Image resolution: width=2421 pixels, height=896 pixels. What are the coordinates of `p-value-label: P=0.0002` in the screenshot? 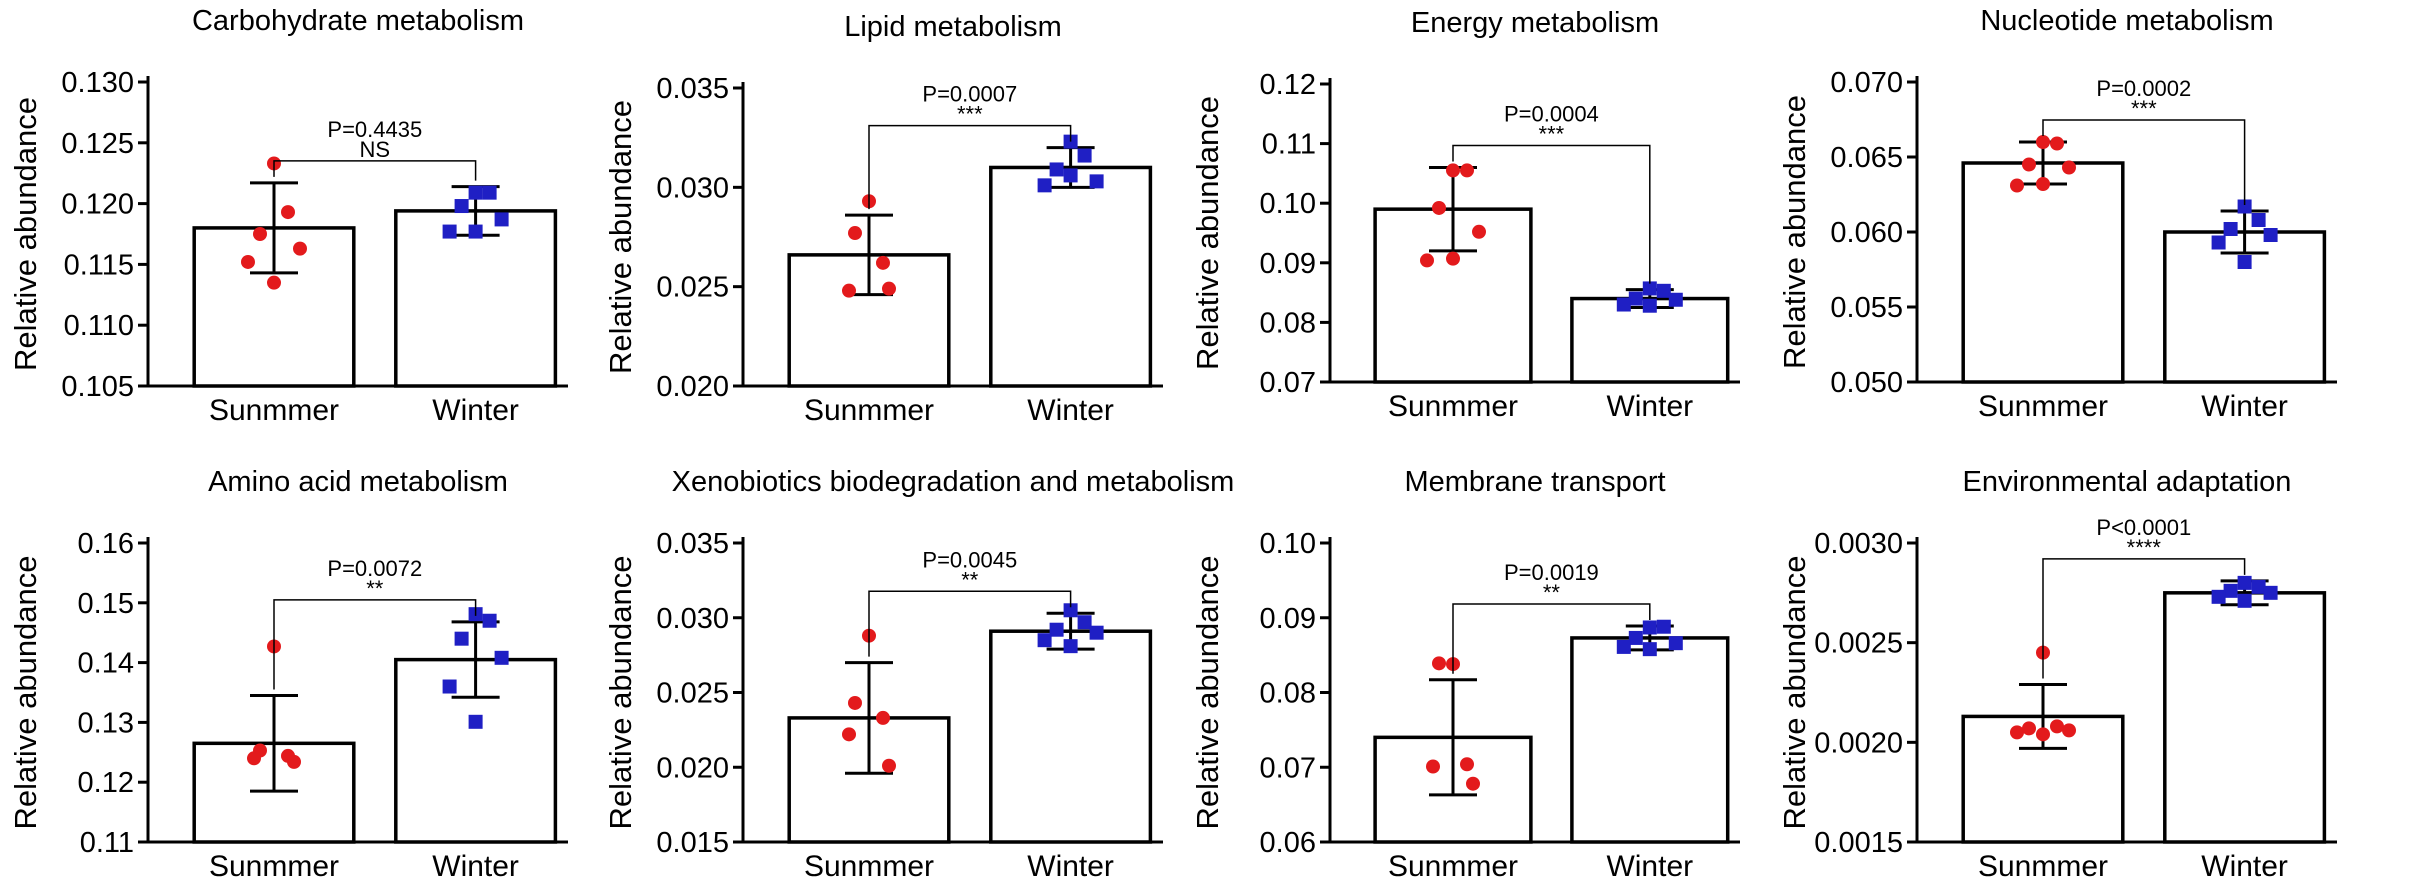 It's located at (2143, 88).